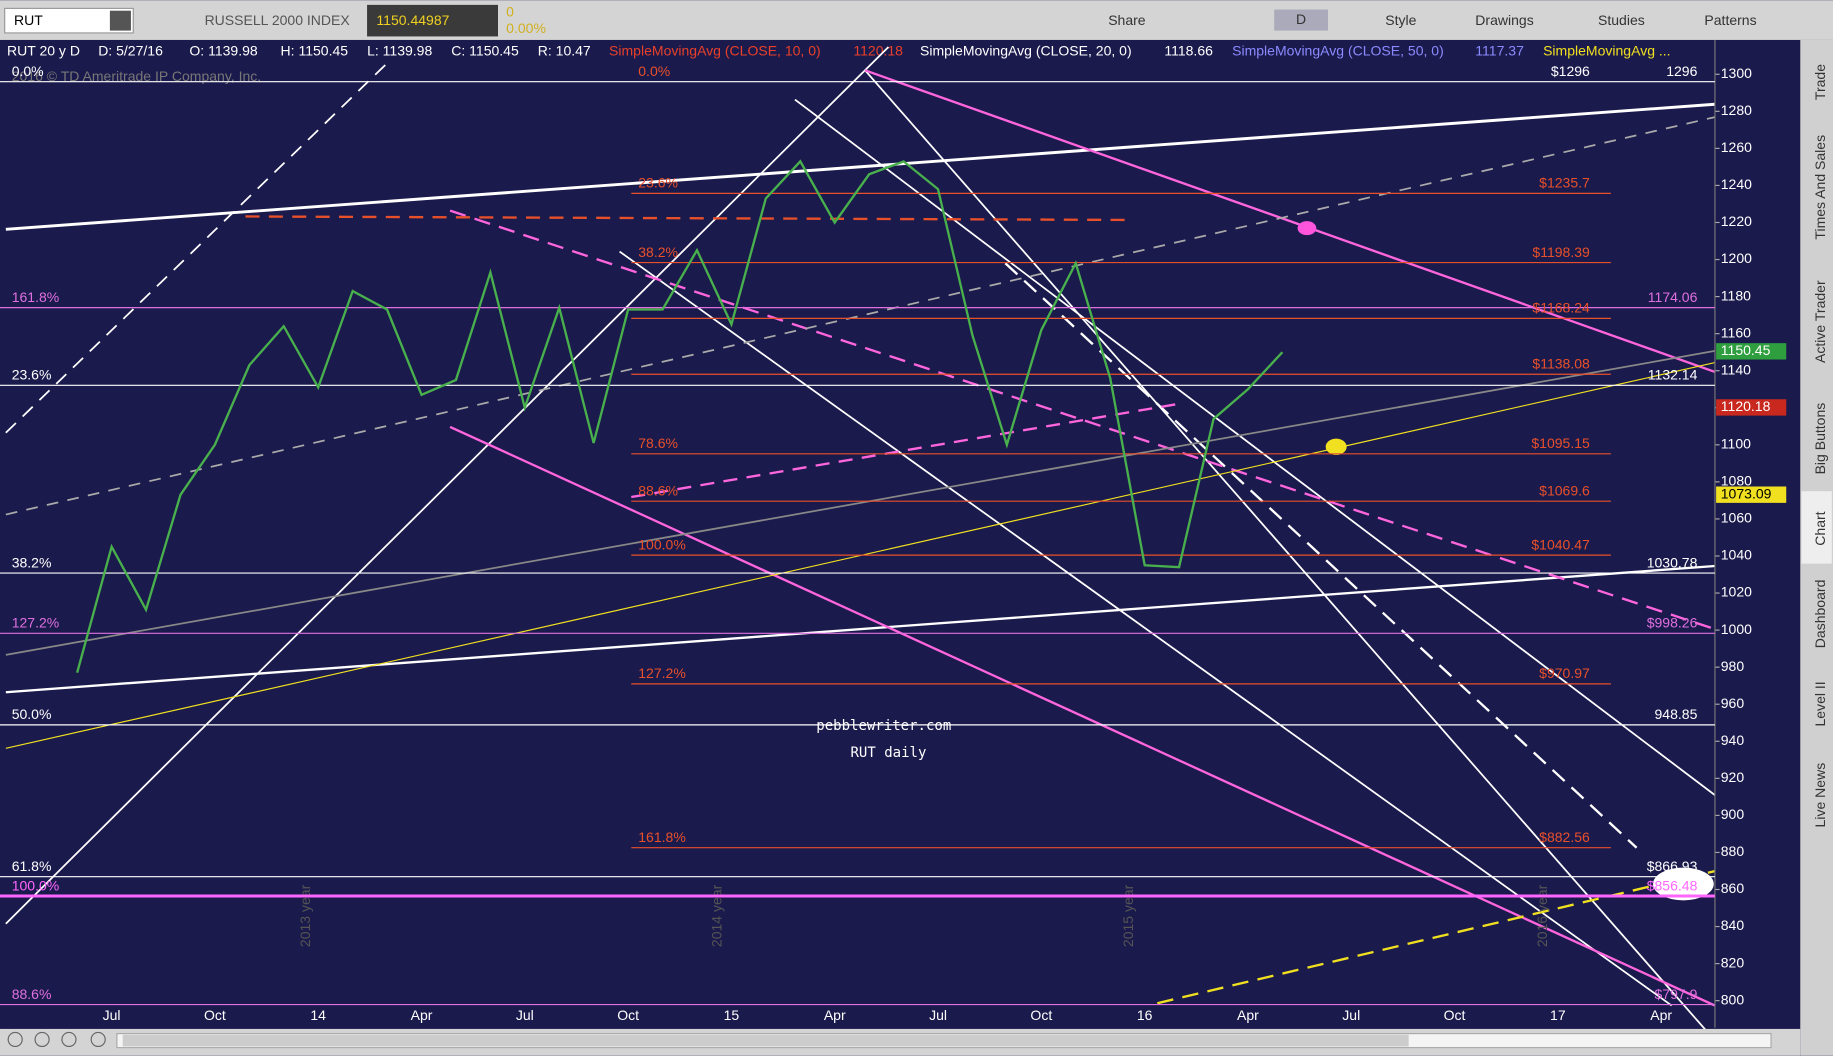  Describe the element at coordinates (1820, 439) in the screenshot. I see `side-tab: Big Buttons` at that location.